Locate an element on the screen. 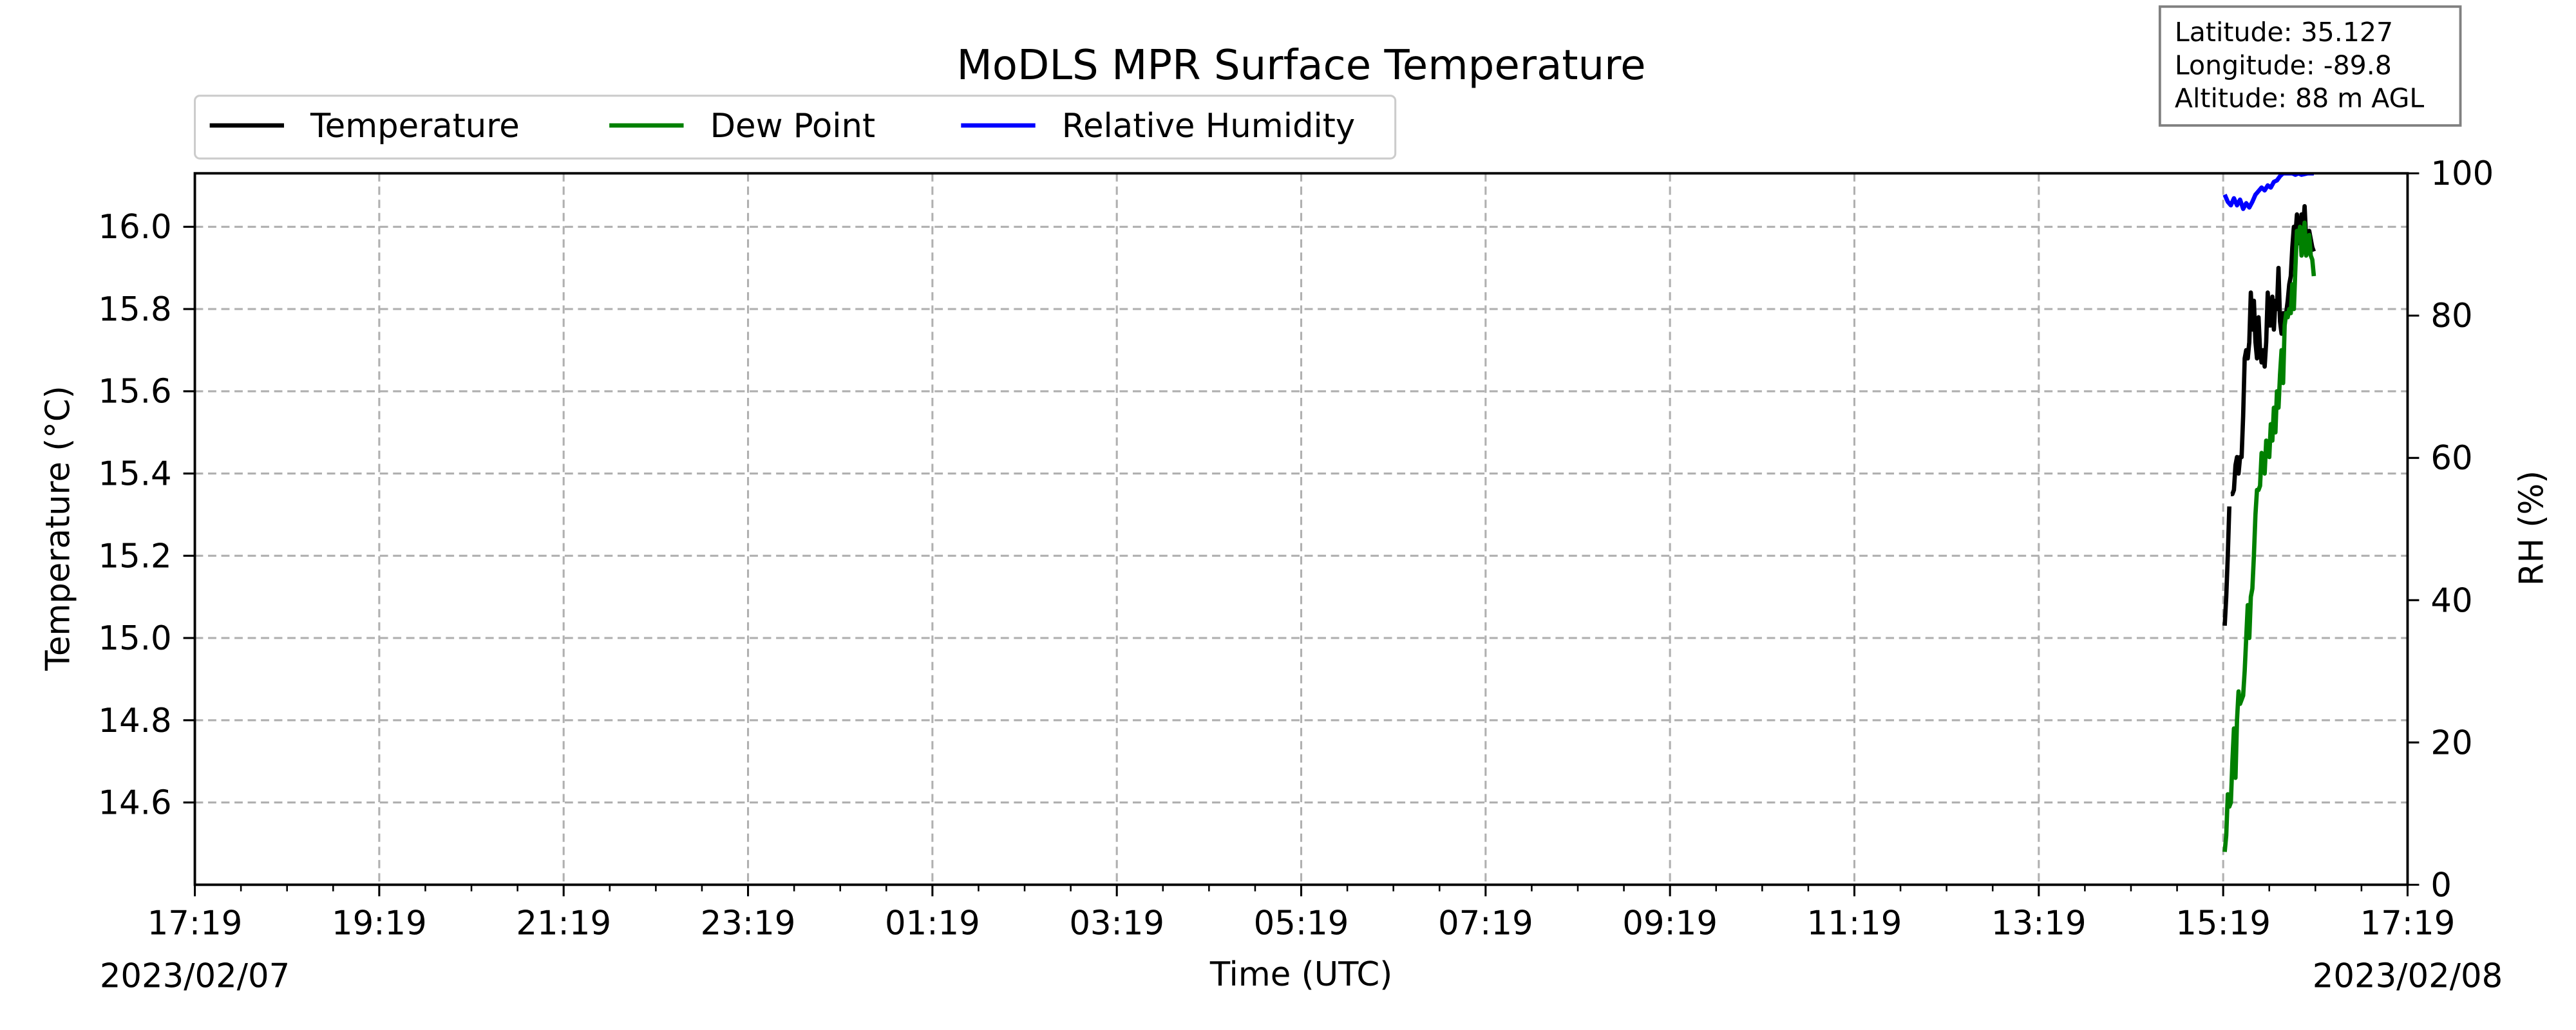 The image size is (2576, 1030). x-tick-label: 03:19 is located at coordinates (1116, 923).